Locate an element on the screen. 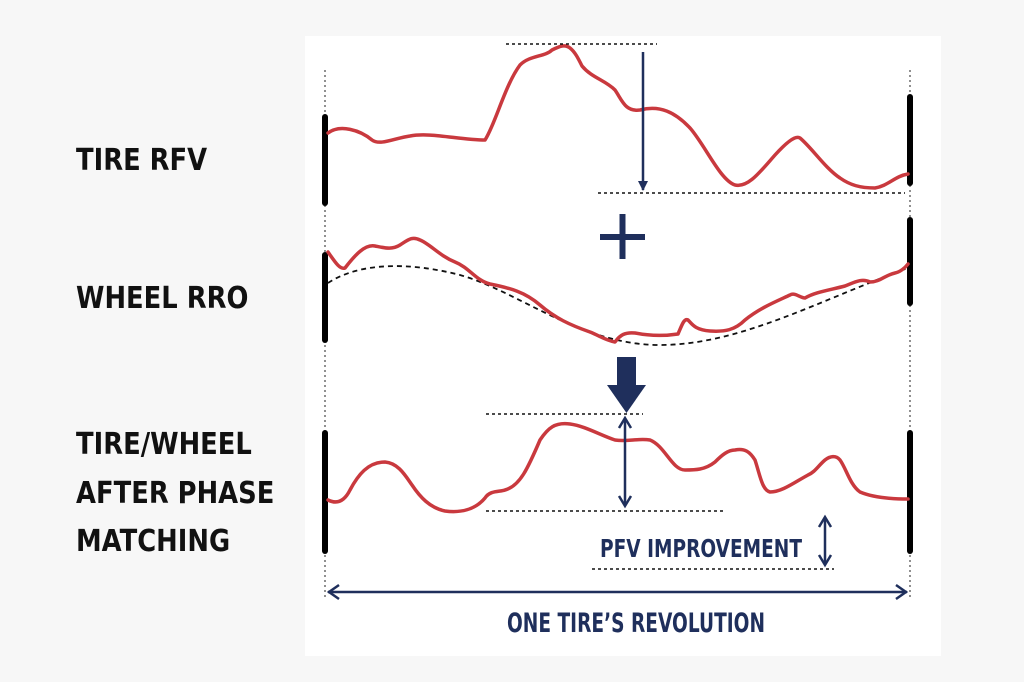 The height and width of the screenshot is (682, 1024). label-tire-rfv: TIRE RFV is located at coordinates (142, 160).